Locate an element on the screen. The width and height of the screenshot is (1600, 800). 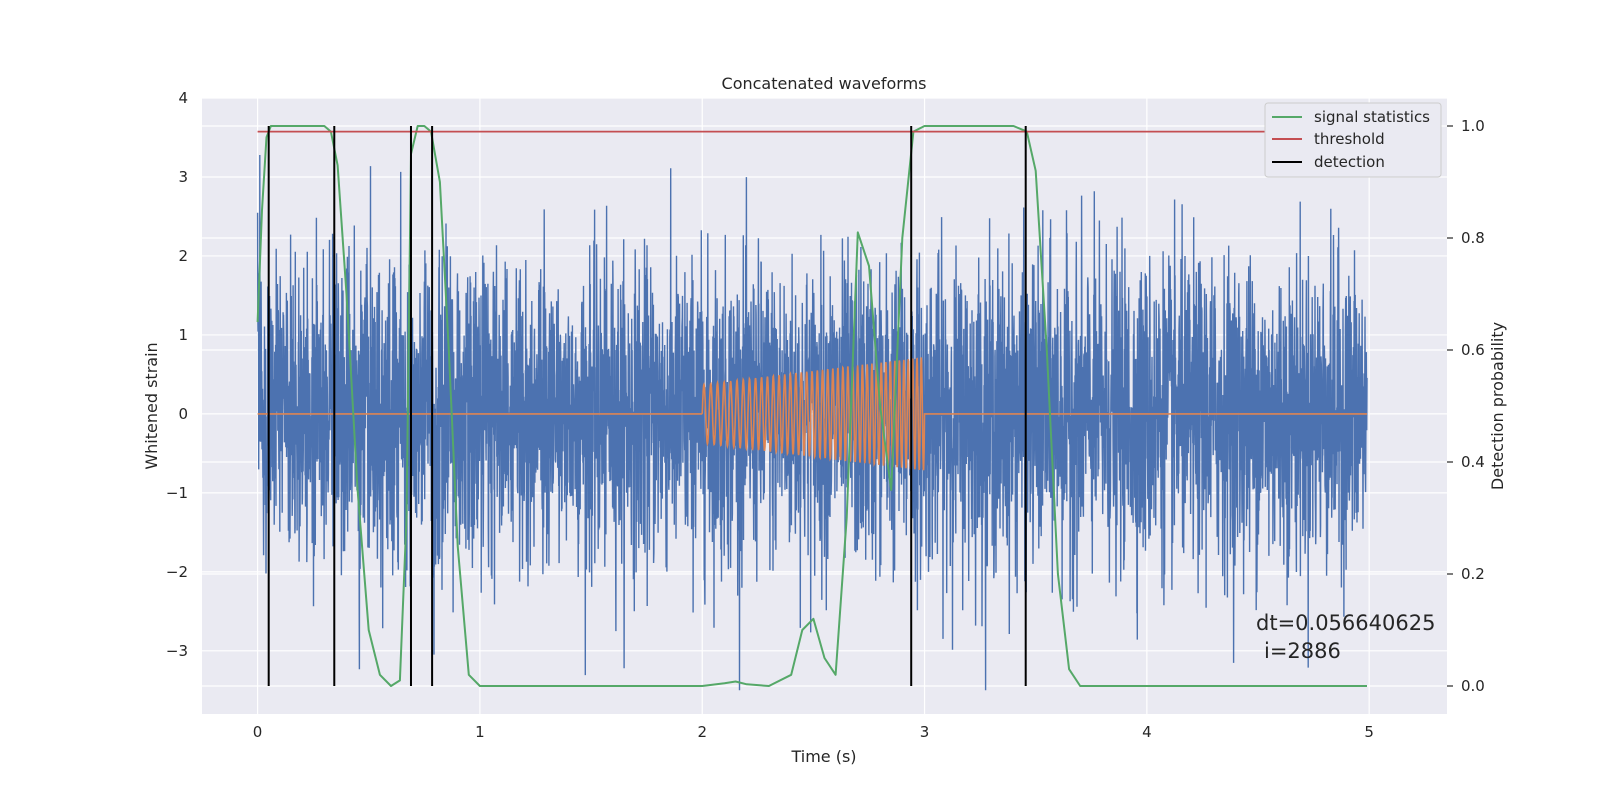
x-tick-label: 4 is located at coordinates (1147, 732).